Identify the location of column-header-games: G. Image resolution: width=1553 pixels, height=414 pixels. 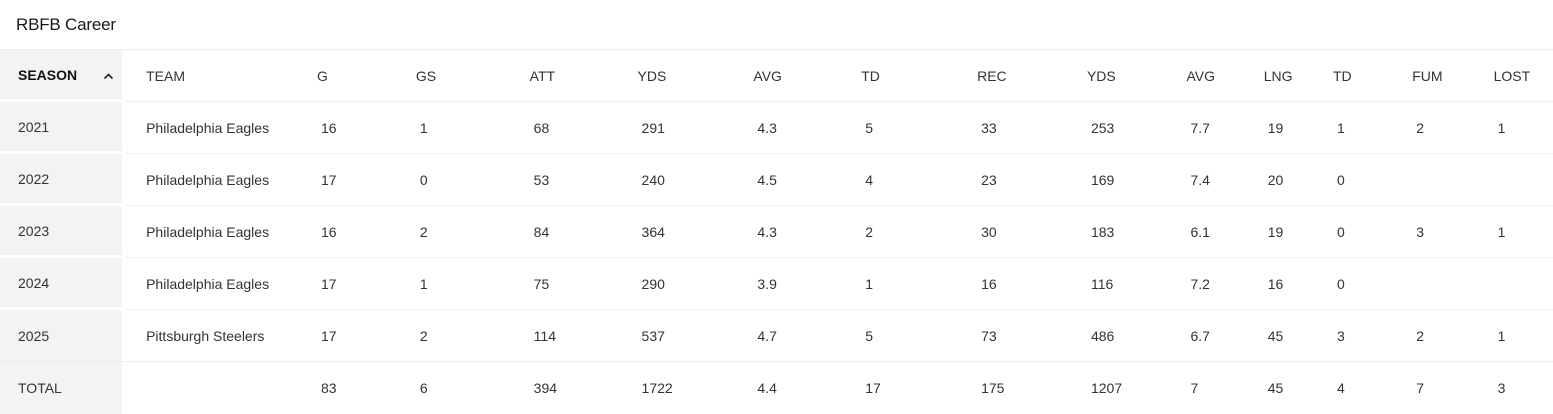
(351, 76).